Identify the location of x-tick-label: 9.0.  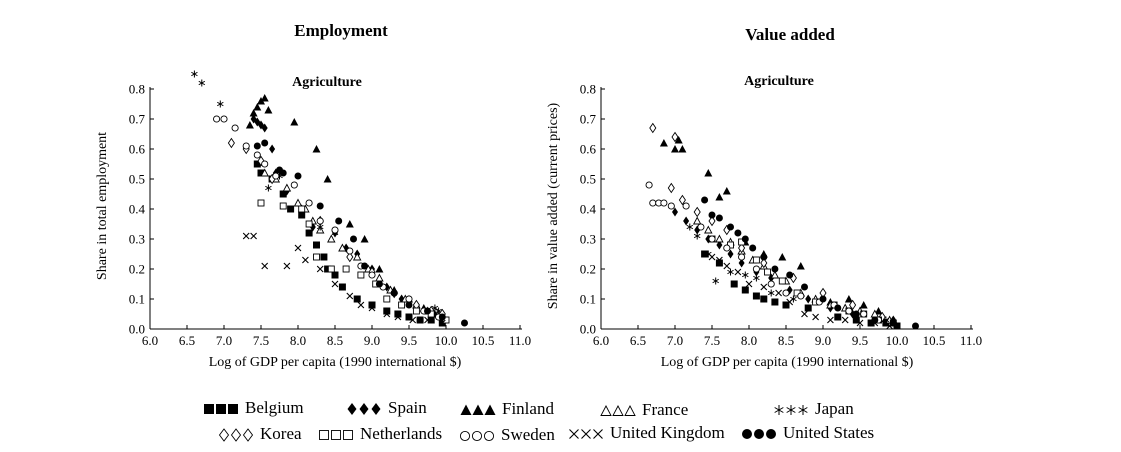
(372, 340).